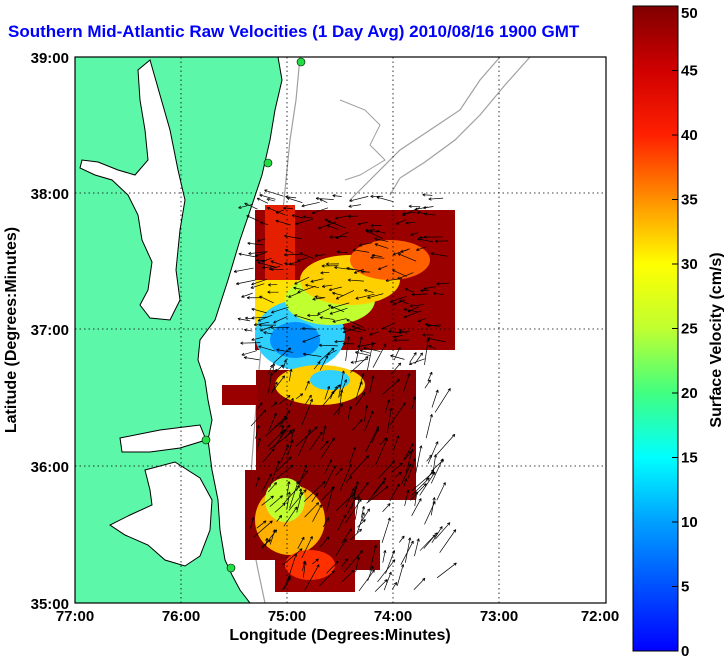  Describe the element at coordinates (499, 616) in the screenshot. I see `x-tick-label: 73:00` at that location.